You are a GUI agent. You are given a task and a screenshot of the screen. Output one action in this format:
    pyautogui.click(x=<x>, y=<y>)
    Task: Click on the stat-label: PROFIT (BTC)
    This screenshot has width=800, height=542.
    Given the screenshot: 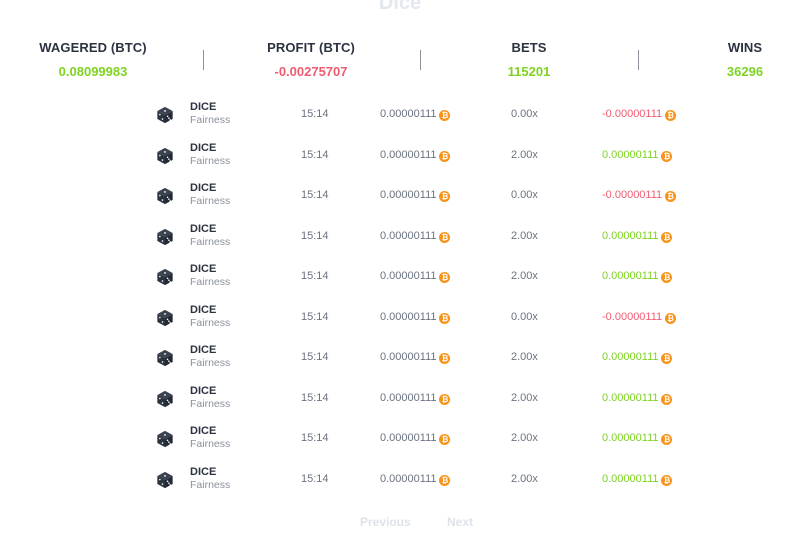 What is the action you would take?
    pyautogui.click(x=311, y=47)
    